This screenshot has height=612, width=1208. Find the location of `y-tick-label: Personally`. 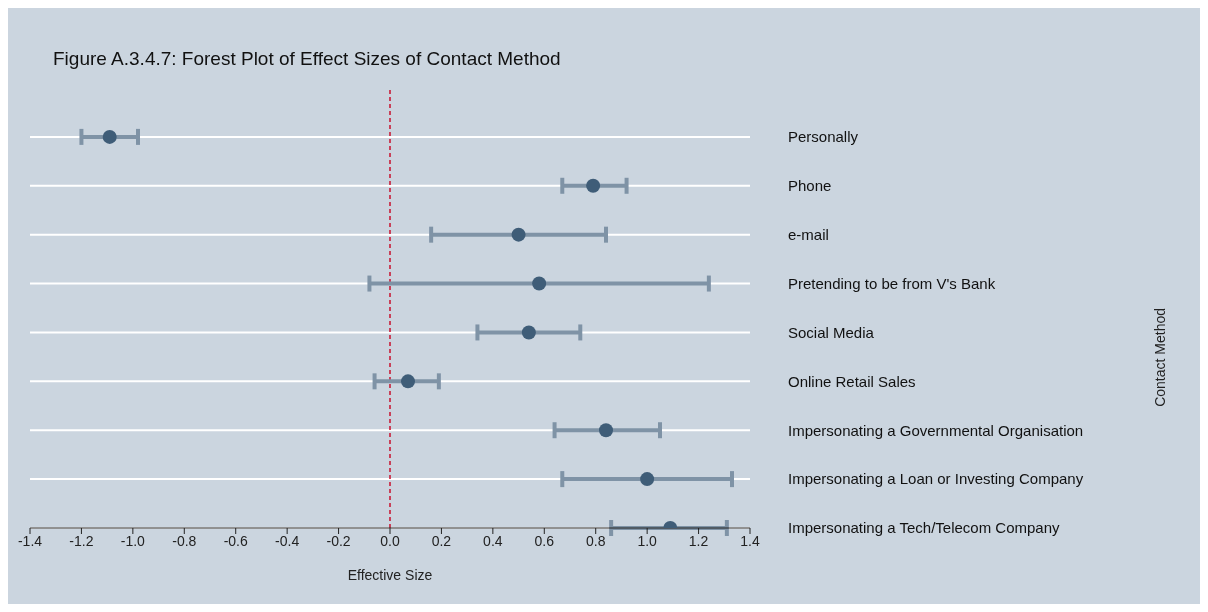

y-tick-label: Personally is located at coordinates (823, 137).